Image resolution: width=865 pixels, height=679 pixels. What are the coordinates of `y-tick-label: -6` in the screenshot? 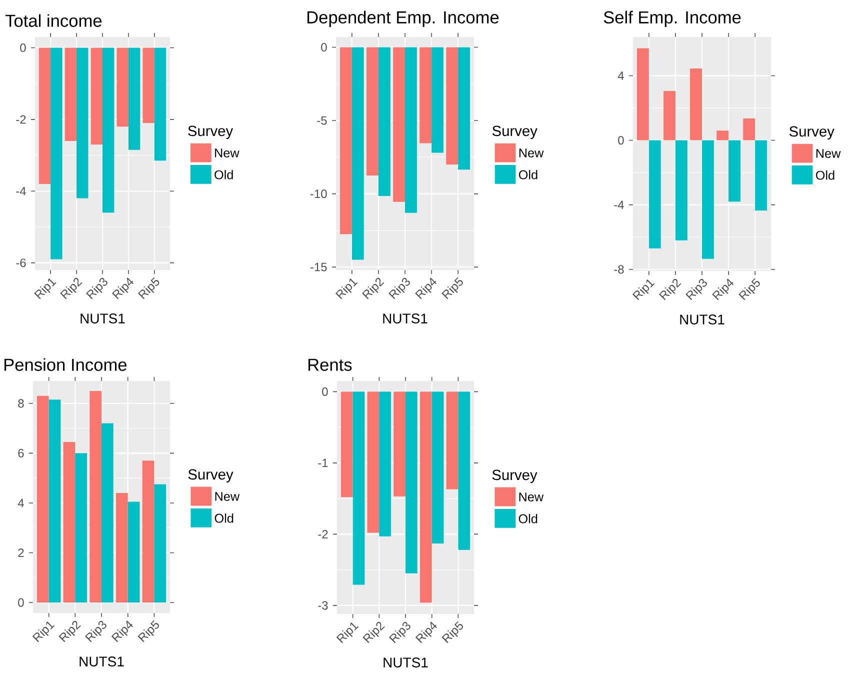 It's located at (21, 263).